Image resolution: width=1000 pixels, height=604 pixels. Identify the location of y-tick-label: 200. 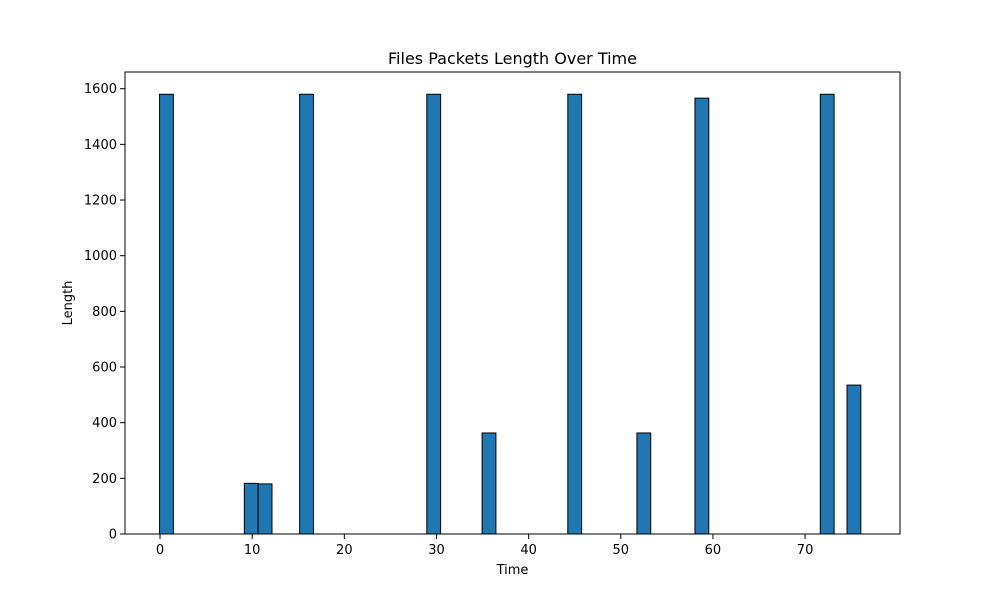
(104, 479).